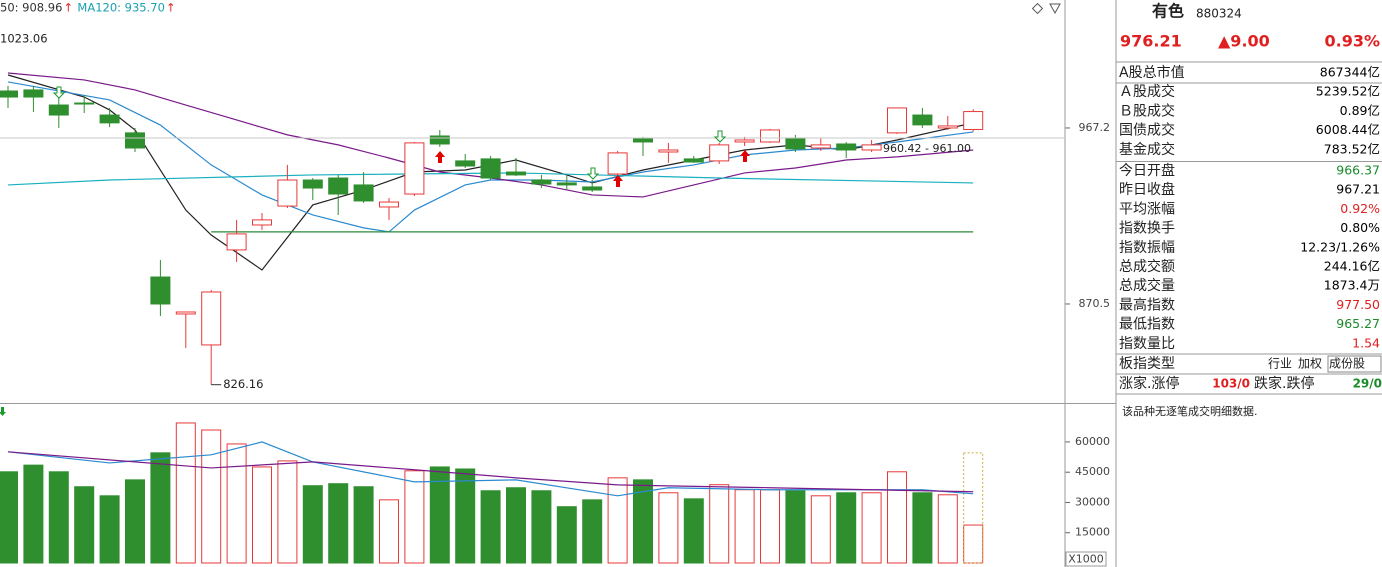  Describe the element at coordinates (1147, 91) in the screenshot. I see `row-label: Ａ股成交` at that location.